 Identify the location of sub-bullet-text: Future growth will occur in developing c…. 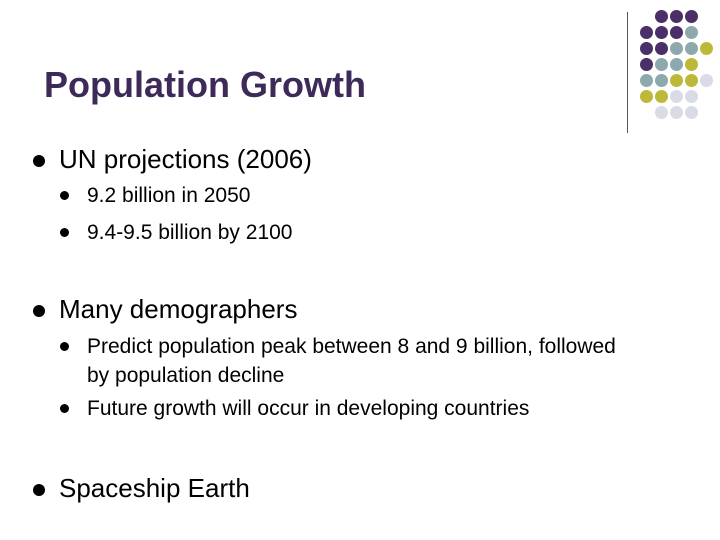
(308, 408).